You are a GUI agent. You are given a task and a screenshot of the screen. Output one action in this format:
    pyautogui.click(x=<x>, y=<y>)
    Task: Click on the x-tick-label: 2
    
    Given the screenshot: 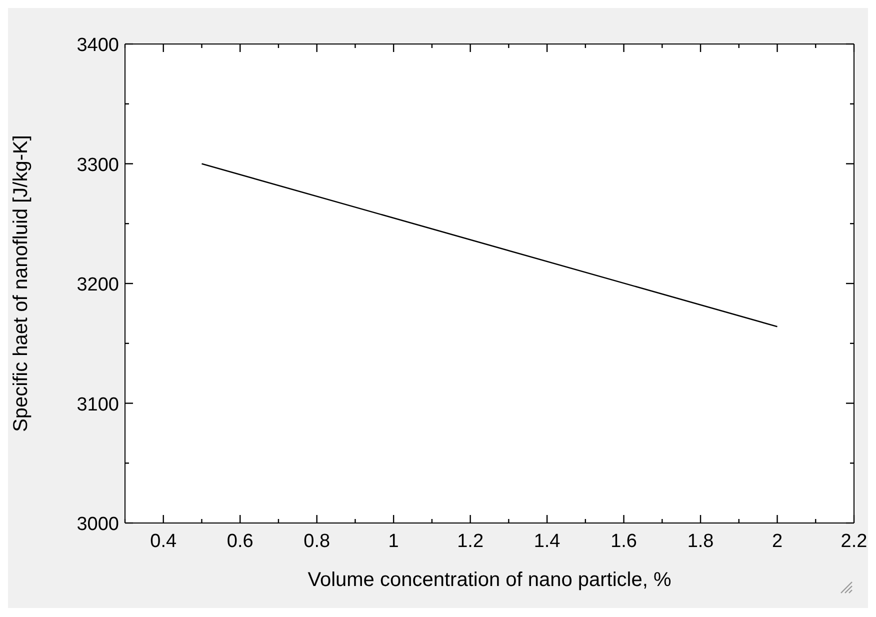 What is the action you would take?
    pyautogui.click(x=777, y=541)
    